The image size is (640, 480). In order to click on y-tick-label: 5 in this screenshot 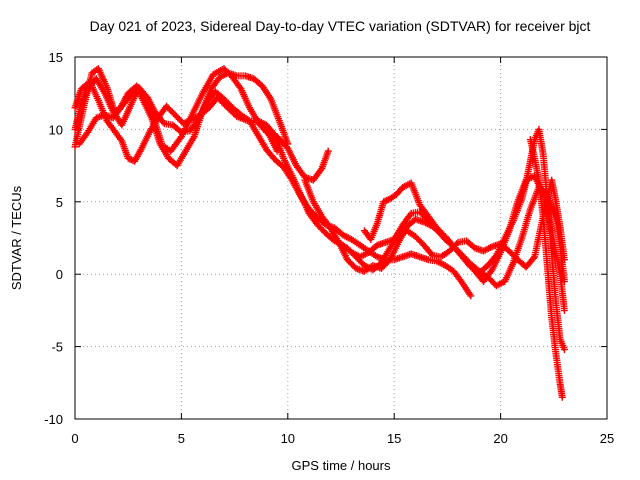, I will do `click(59, 202)`.